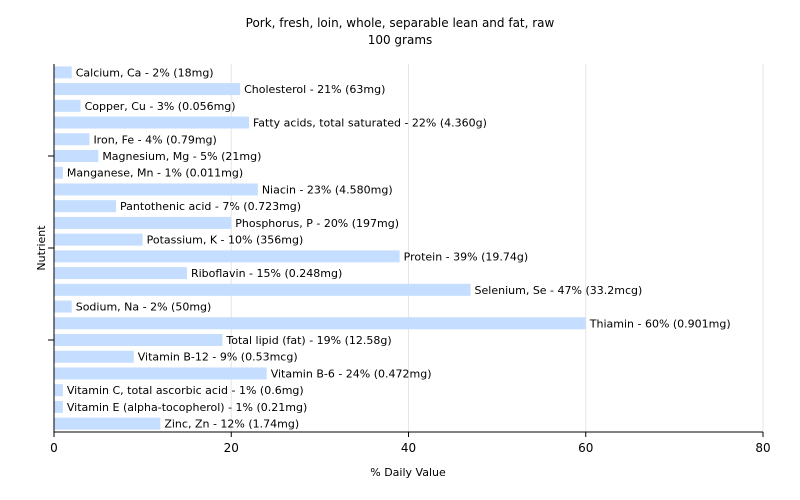  Describe the element at coordinates (408, 448) in the screenshot. I see `x-tick-label: 40` at that location.